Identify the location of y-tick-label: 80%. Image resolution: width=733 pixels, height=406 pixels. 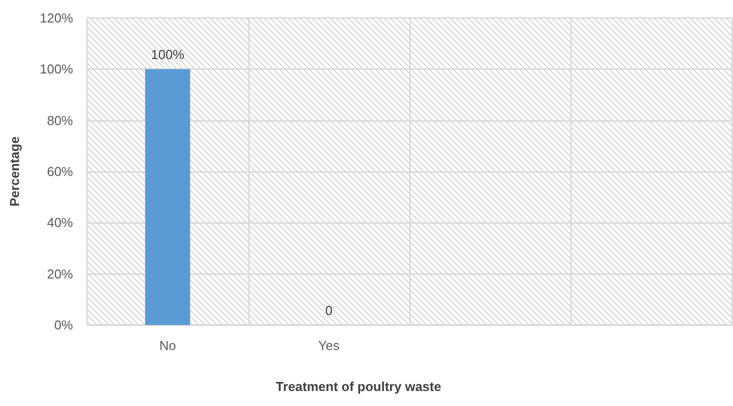
(60, 120).